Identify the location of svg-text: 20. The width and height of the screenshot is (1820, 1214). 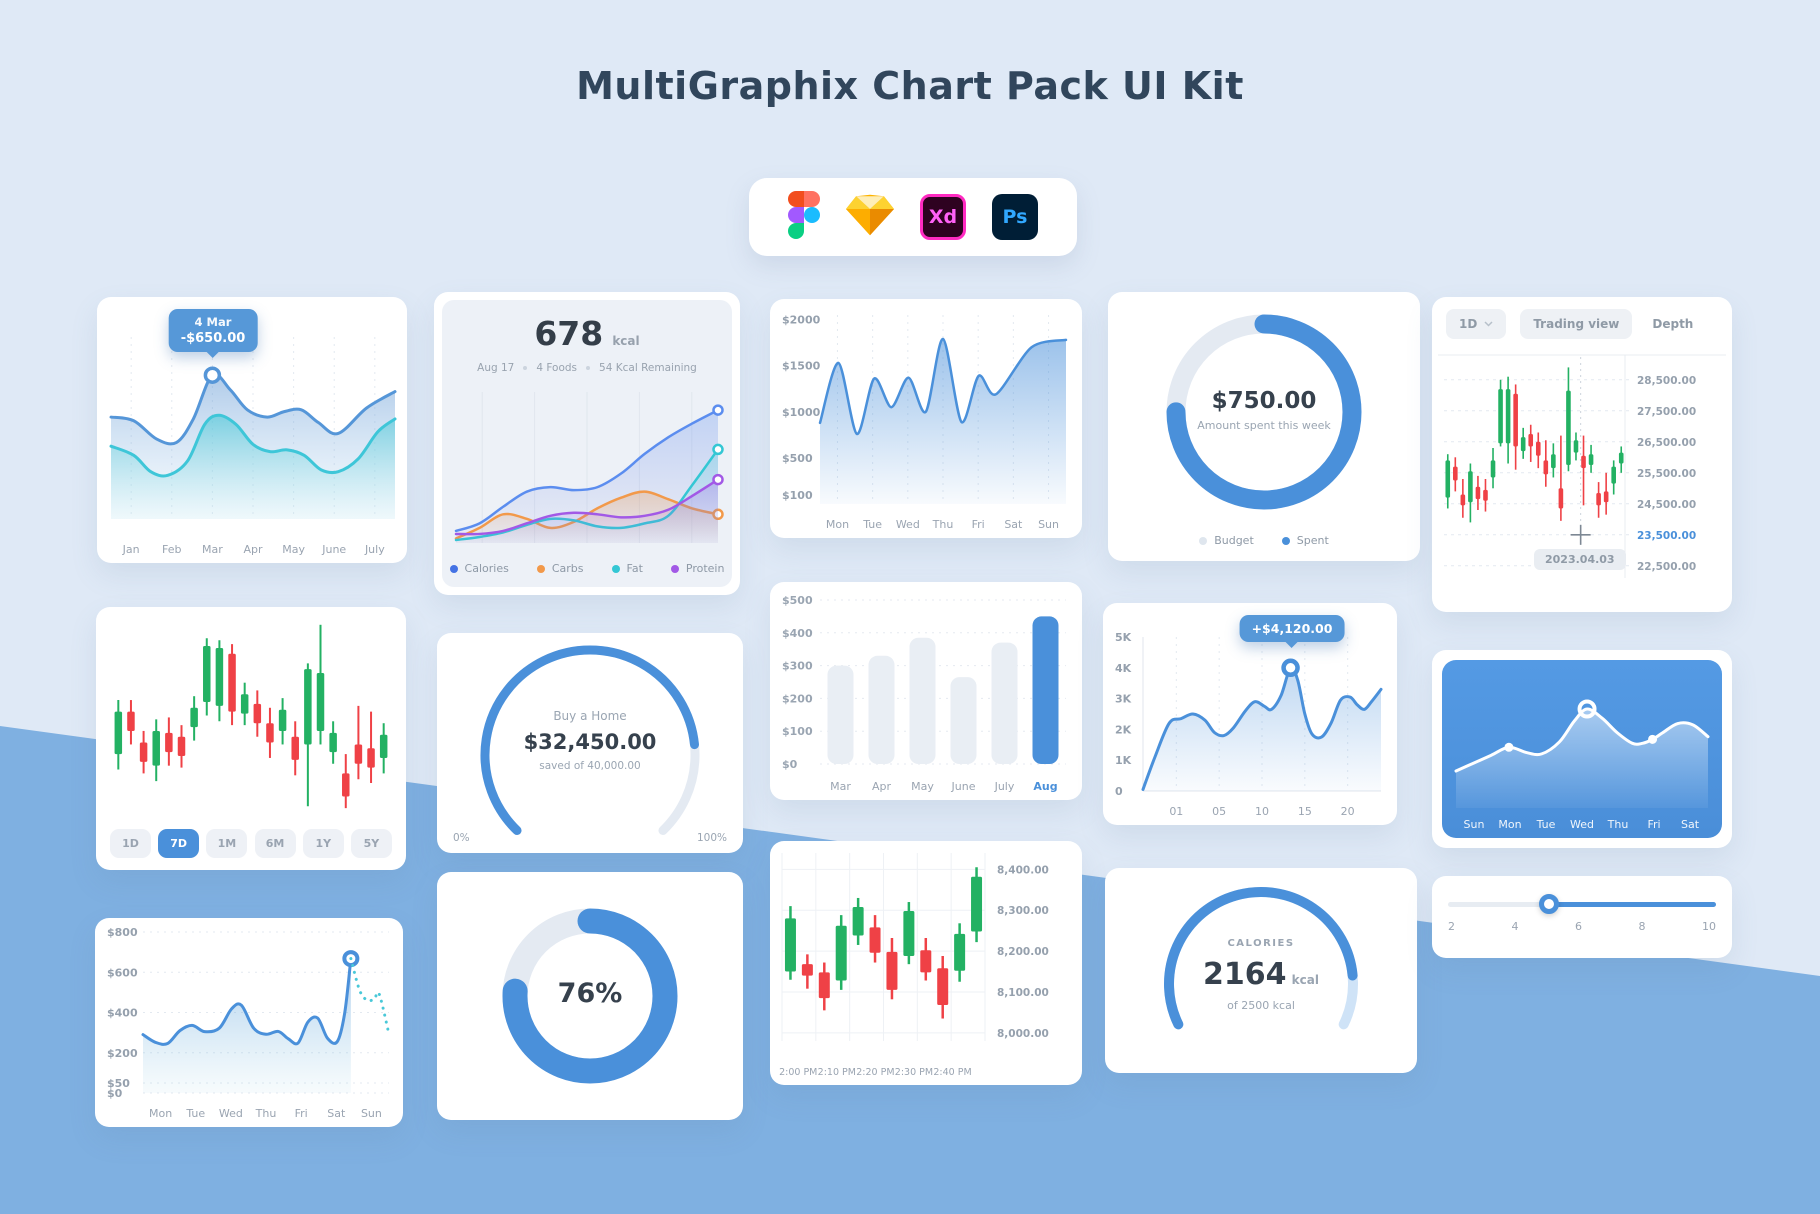
(1348, 811).